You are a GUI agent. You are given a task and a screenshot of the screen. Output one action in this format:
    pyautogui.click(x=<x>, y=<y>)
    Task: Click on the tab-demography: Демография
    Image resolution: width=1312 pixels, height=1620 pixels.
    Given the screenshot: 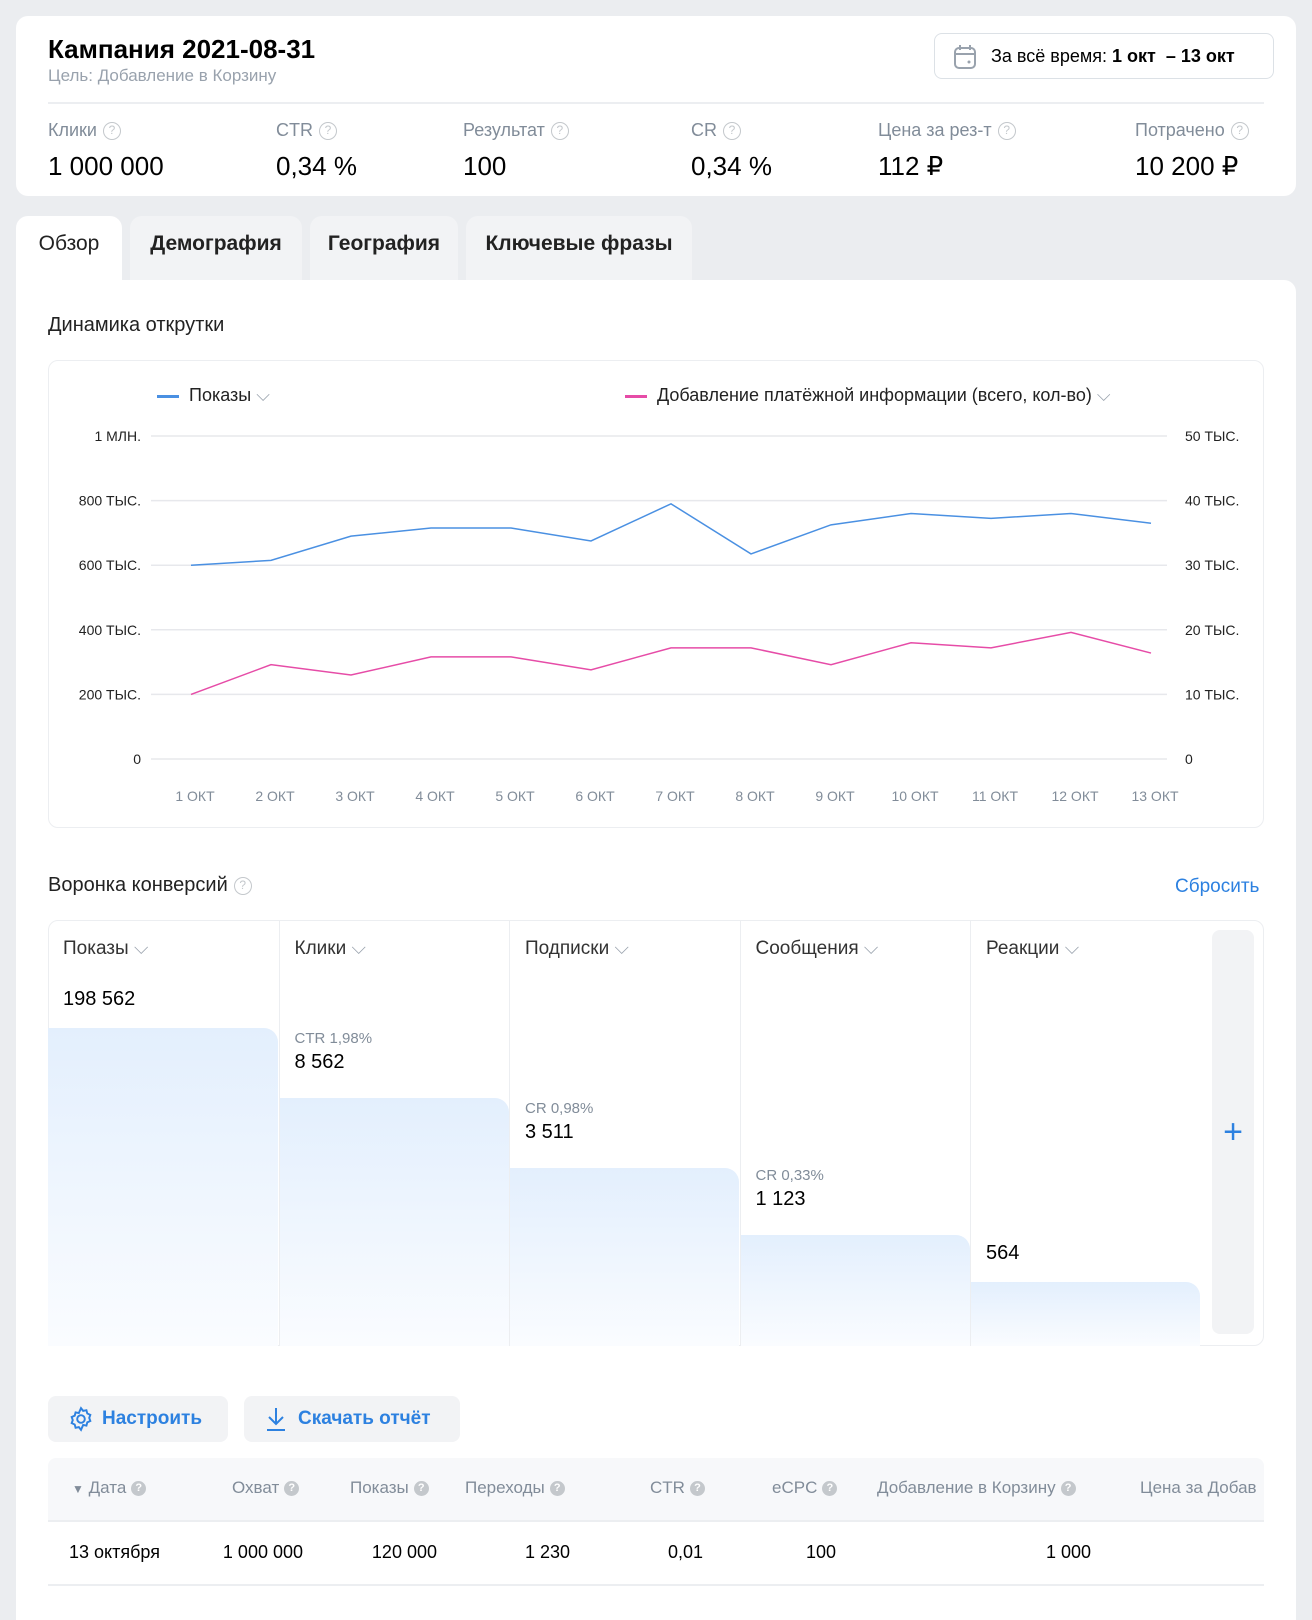 What is the action you would take?
    pyautogui.click(x=216, y=248)
    